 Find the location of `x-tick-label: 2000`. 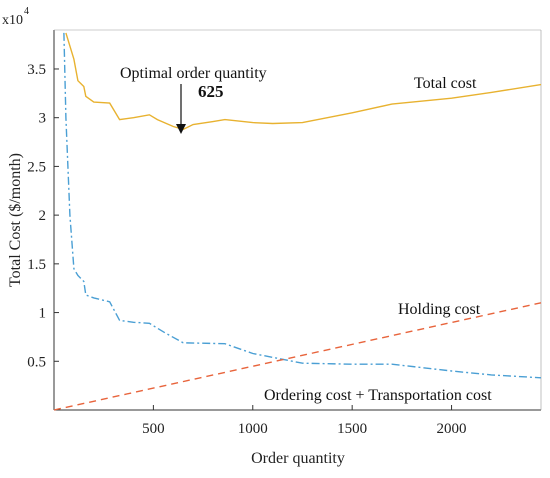

x-tick-label: 2000 is located at coordinates (452, 429).